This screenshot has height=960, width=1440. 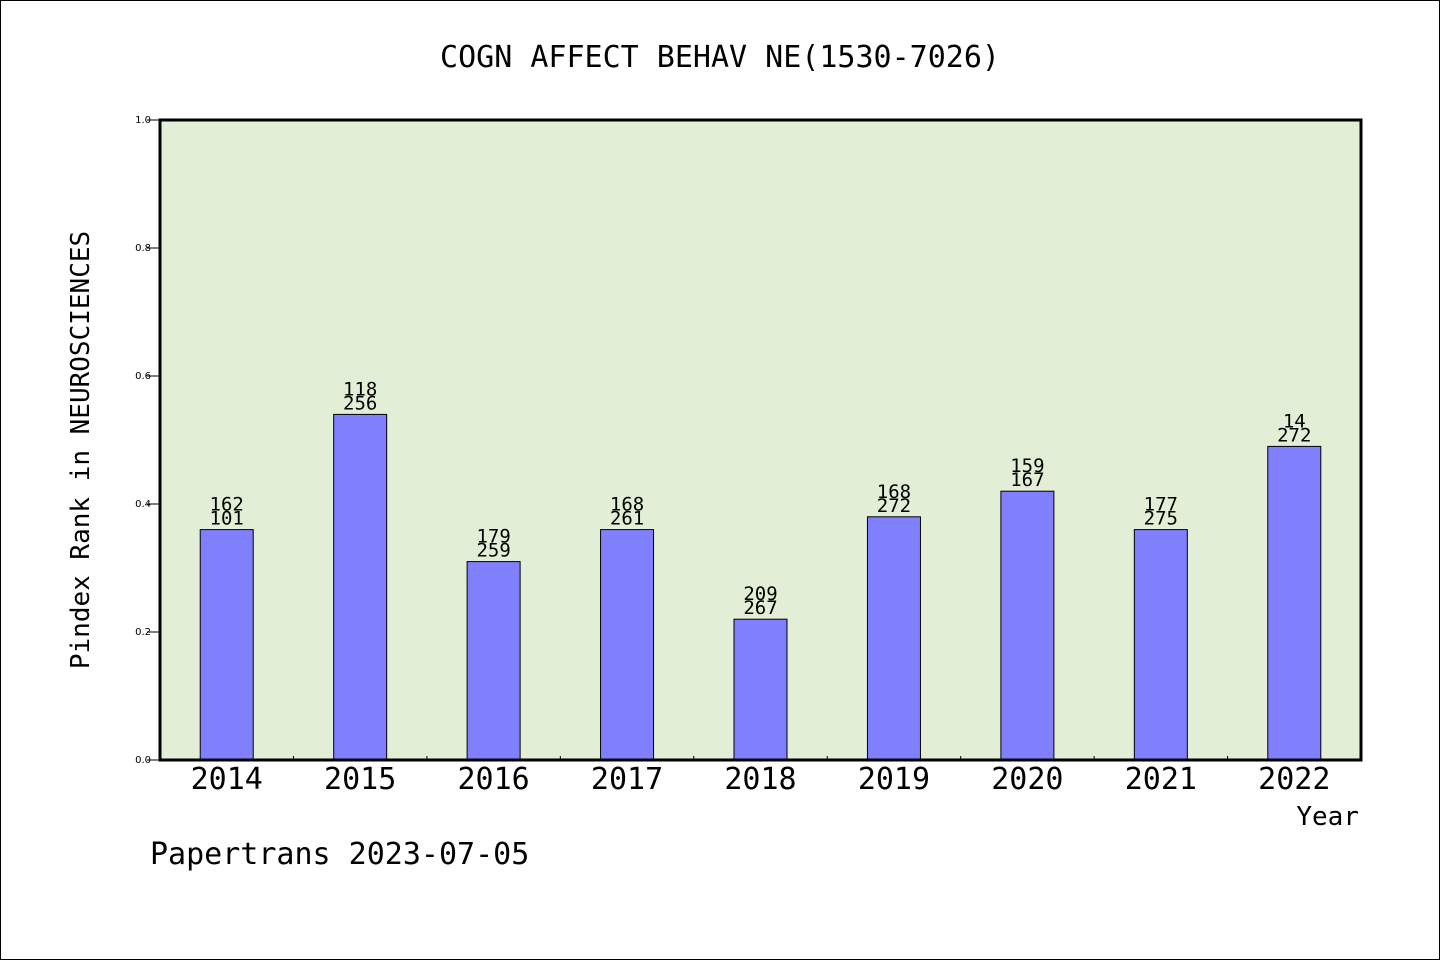 What do you see at coordinates (360, 389) in the screenshot?
I see `data-label-top: 118` at bounding box center [360, 389].